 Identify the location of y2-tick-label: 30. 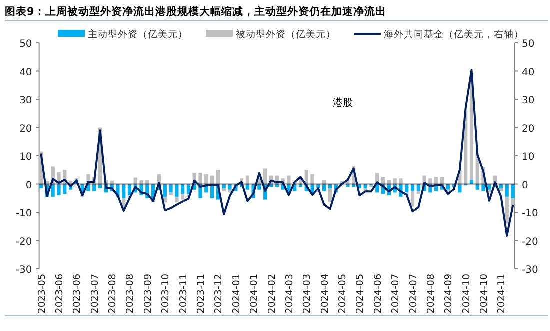
(528, 101).